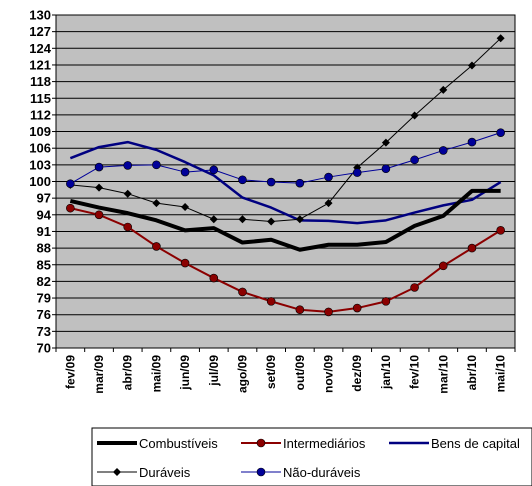 The image size is (532, 486). What do you see at coordinates (44, 331) in the screenshot?
I see `y-tick-label: 73` at bounding box center [44, 331].